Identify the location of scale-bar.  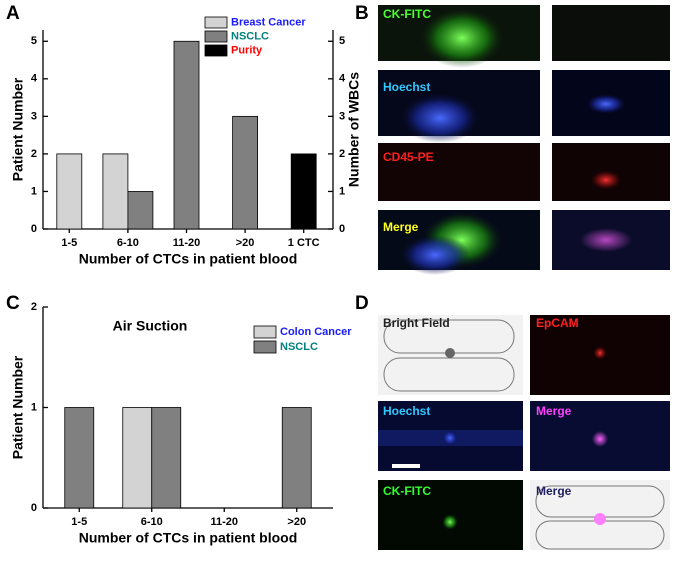
(406, 466).